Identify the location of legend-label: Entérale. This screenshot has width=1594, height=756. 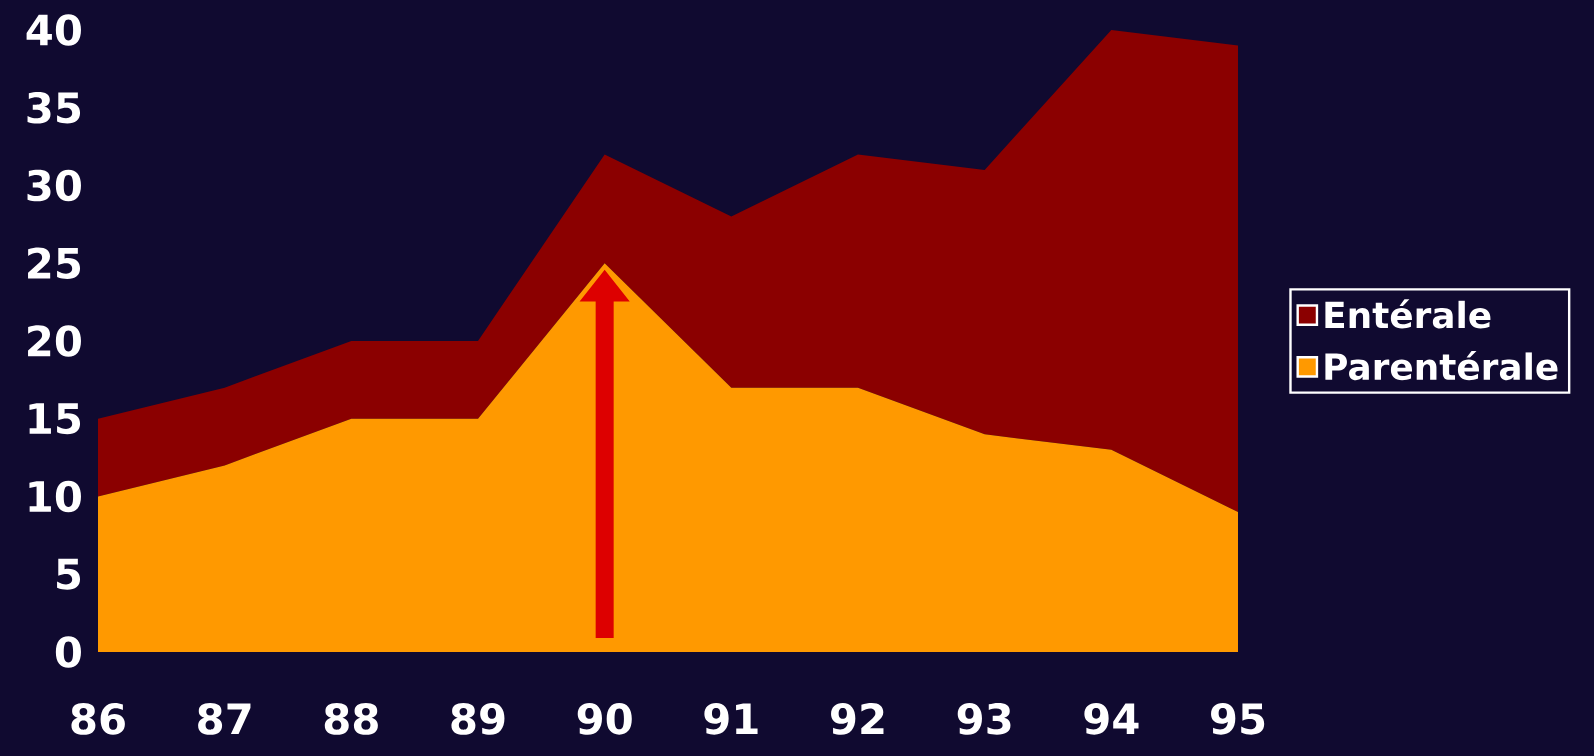
(1408, 314).